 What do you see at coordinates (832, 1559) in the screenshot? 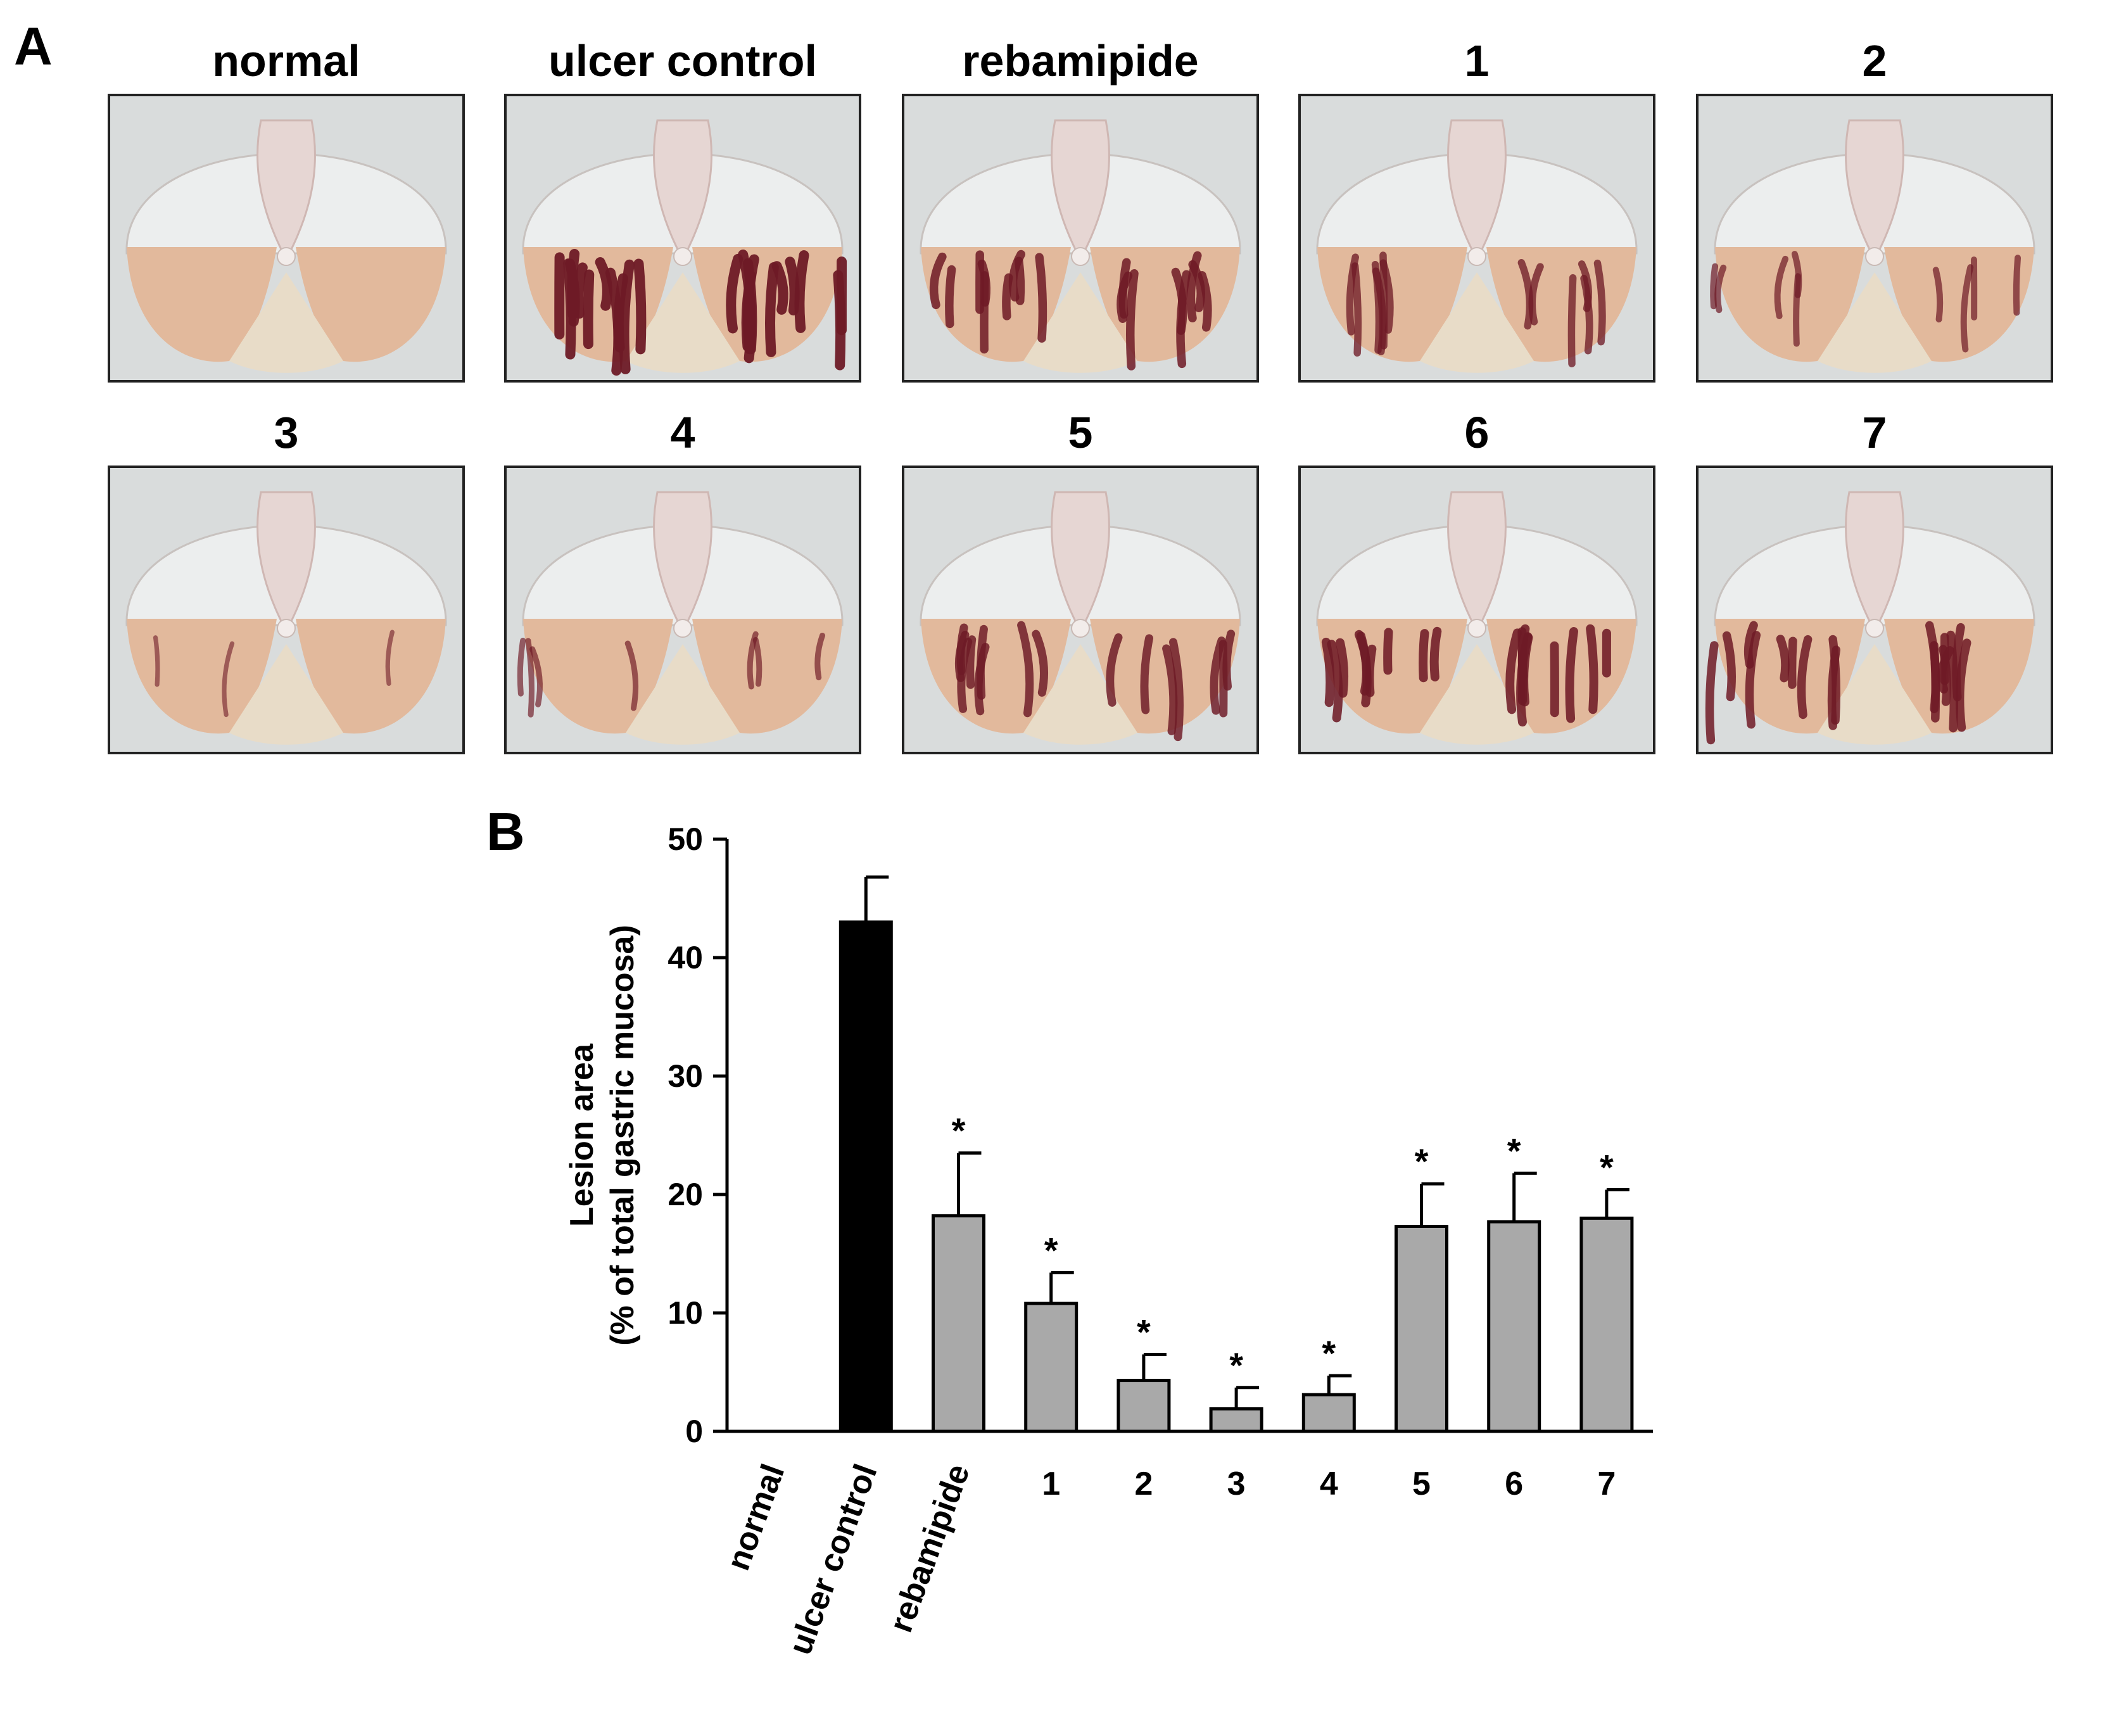
I see `x-category-label: ulcer control` at bounding box center [832, 1559].